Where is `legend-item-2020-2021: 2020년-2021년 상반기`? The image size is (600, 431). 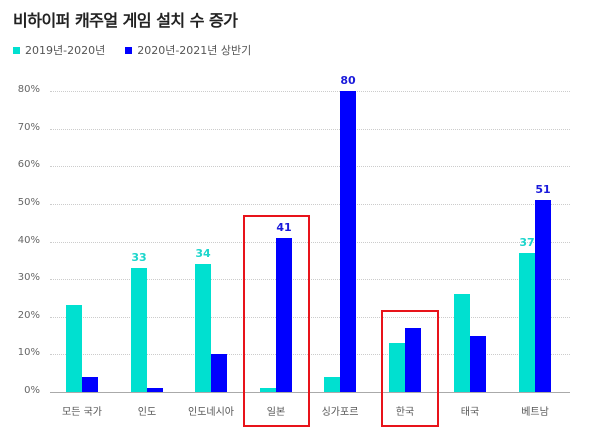
legend-item-2020-2021: 2020년-2021년 상반기 is located at coordinates (188, 50).